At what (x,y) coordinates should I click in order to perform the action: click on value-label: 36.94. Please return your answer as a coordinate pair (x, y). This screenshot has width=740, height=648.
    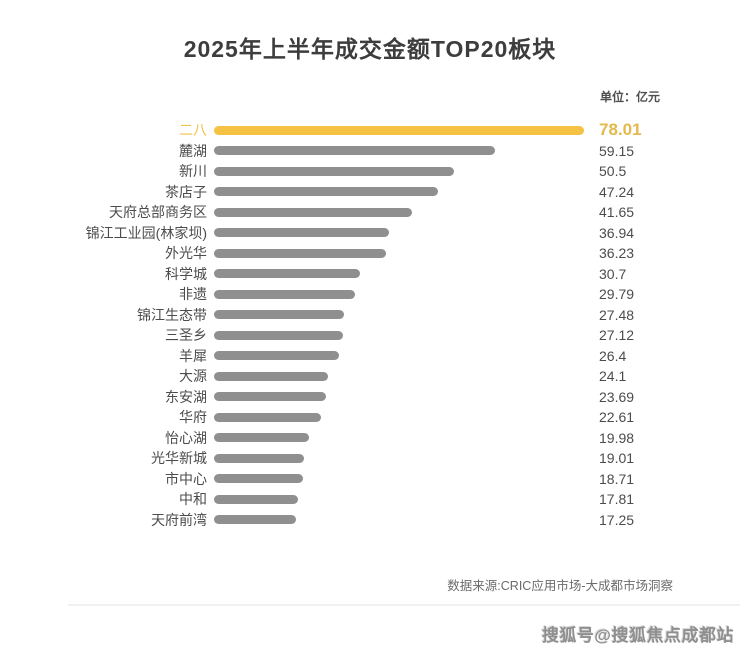
    Looking at the image, I should click on (617, 232).